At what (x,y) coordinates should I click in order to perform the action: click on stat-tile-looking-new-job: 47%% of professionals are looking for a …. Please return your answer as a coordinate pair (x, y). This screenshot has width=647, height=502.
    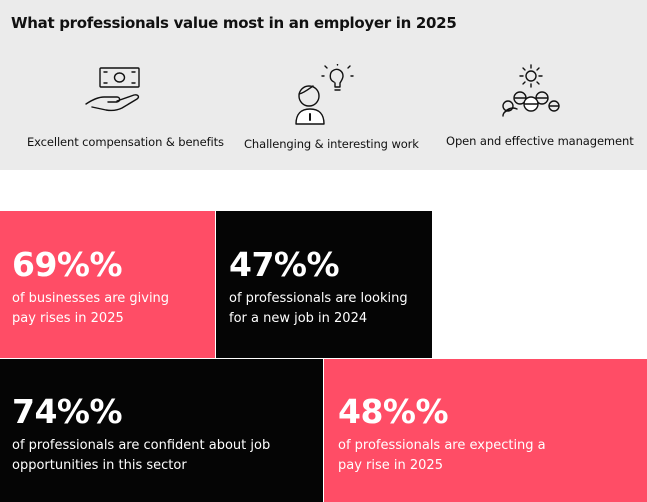
    Looking at the image, I should click on (324, 284).